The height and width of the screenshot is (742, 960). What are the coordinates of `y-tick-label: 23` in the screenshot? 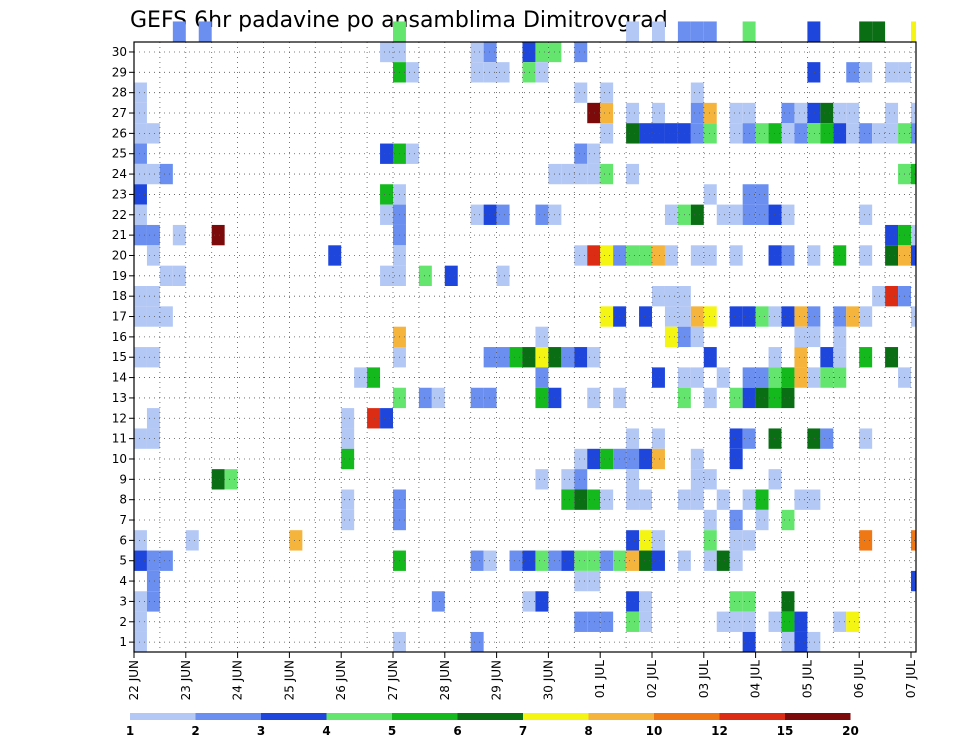 It's located at (119, 194).